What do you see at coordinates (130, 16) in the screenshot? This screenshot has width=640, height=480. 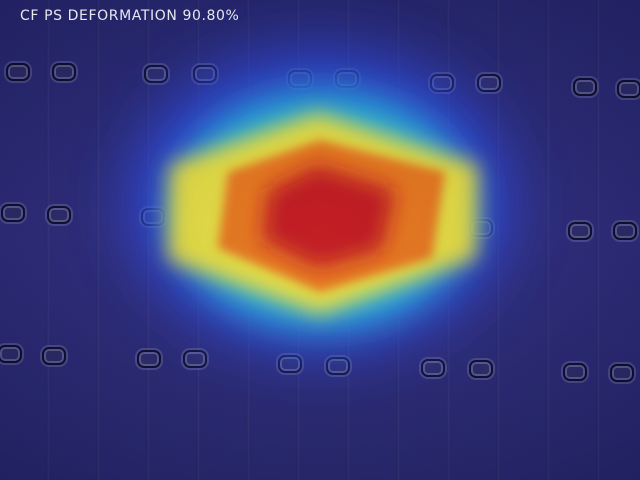 I see `deformation-label: CF PS DEFORMATION 90.80%` at bounding box center [130, 16].